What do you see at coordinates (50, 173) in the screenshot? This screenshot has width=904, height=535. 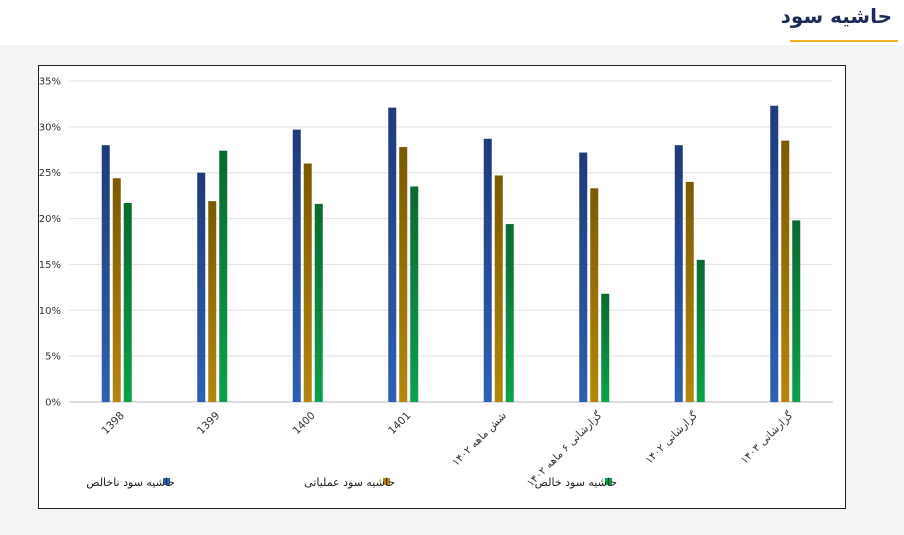 I see `y-tick-label: 25%` at bounding box center [50, 173].